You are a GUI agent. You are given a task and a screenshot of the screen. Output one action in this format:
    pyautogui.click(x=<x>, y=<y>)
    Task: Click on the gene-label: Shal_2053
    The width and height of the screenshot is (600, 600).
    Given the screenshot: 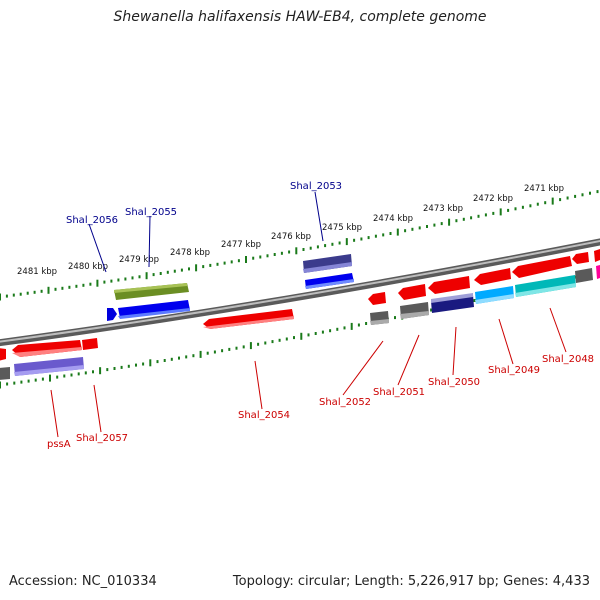 What is the action you would take?
    pyautogui.click(x=316, y=186)
    